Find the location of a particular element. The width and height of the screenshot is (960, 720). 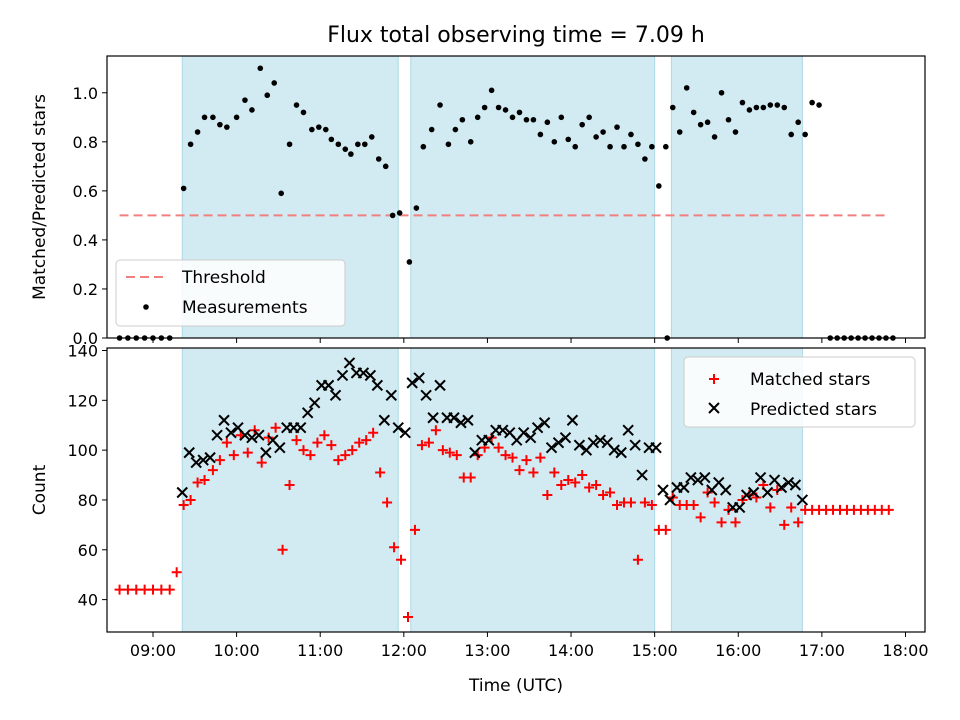

y-axis-label: Matched/Predicted stars is located at coordinates (40, 197).